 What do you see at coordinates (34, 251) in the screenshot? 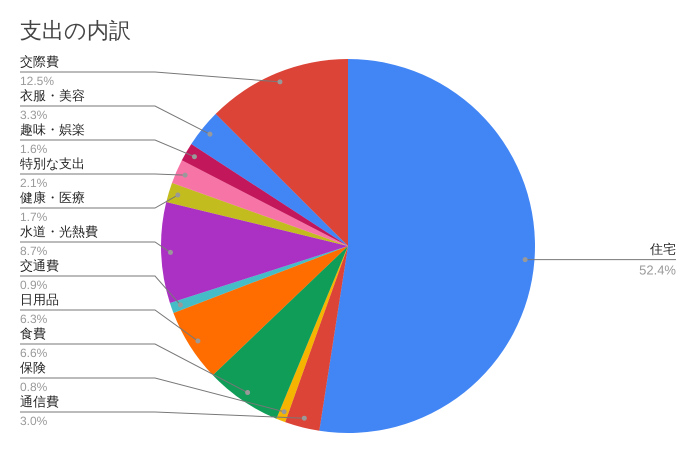
I see `data-label: 8.7%` at bounding box center [34, 251].